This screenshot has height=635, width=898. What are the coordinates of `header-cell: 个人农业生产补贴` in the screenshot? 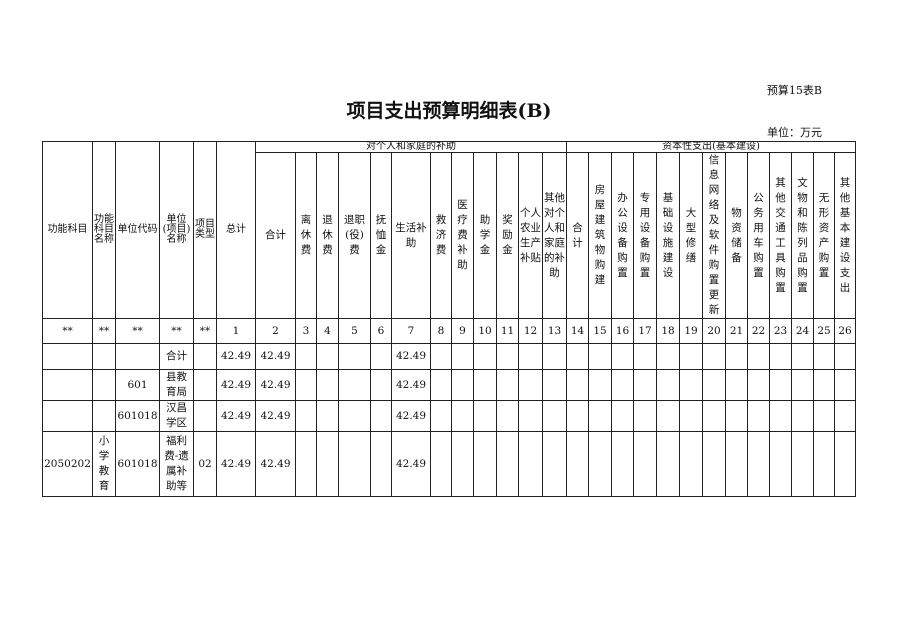 It's located at (530, 235).